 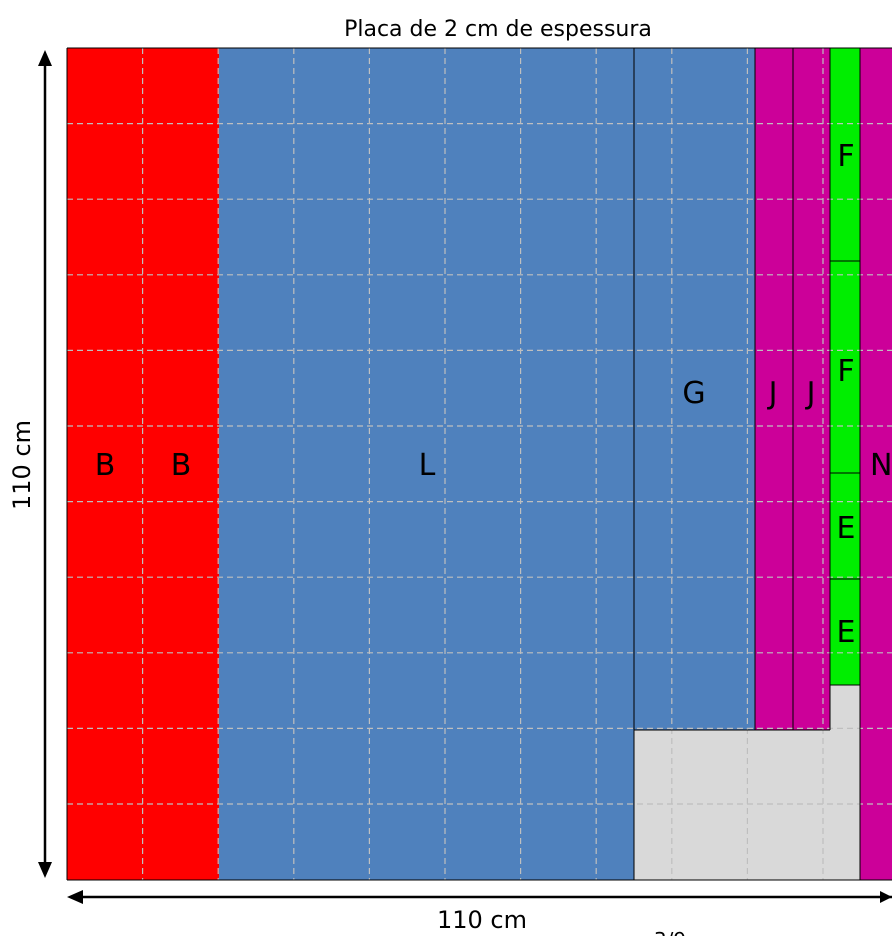 What do you see at coordinates (845, 707) in the screenshot?
I see `empty-area-small` at bounding box center [845, 707].